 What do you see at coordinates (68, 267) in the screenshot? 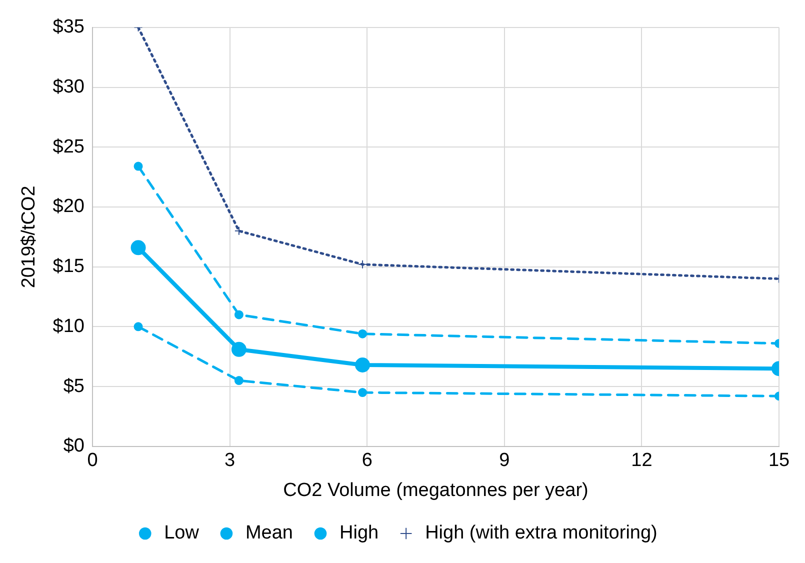
I see `y-tick-label: $15` at bounding box center [68, 267].